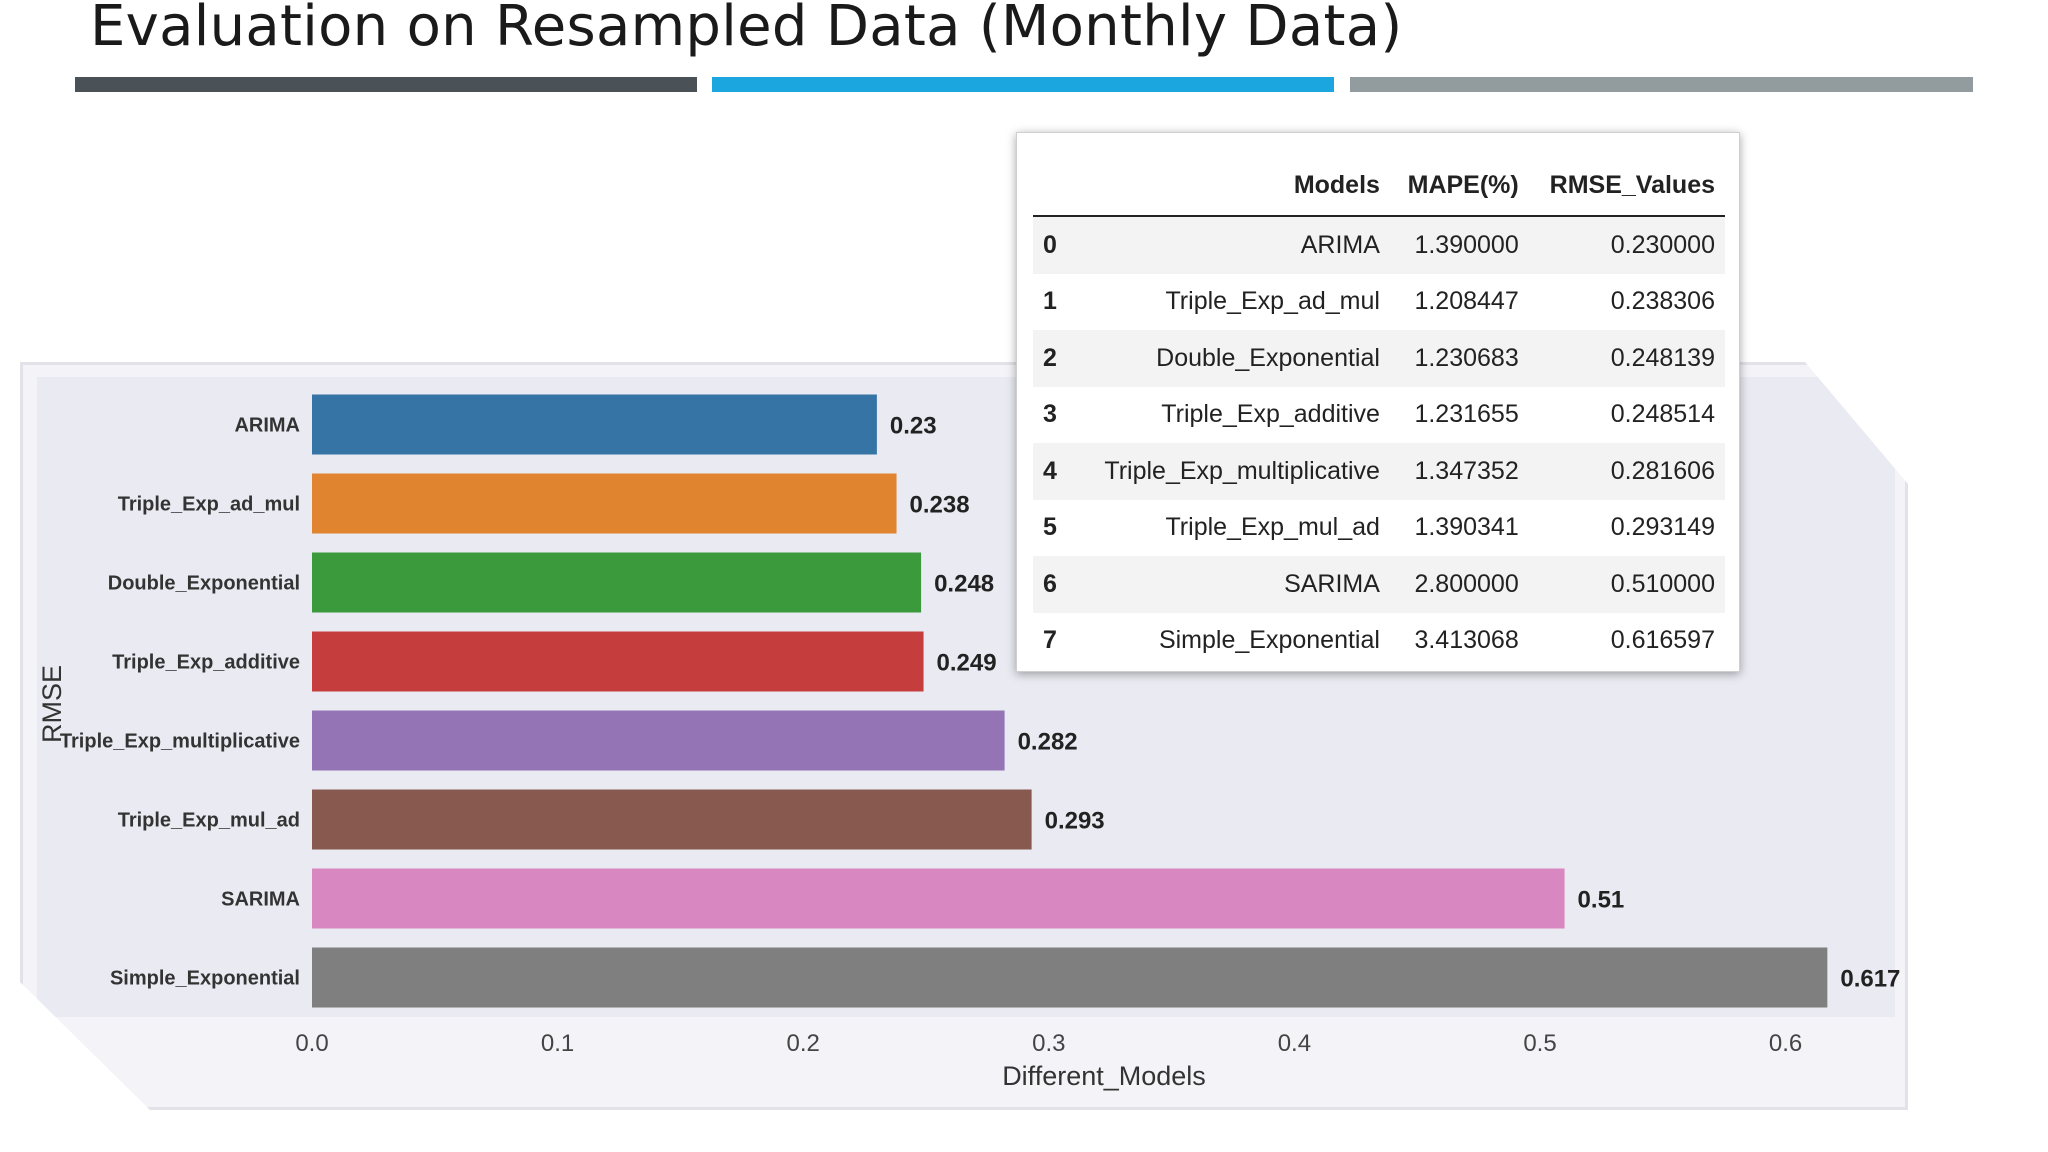 The image size is (2048, 1152). I want to click on table-header-row: Models MAPE(%) RMSE_Values, so click(1379, 186).